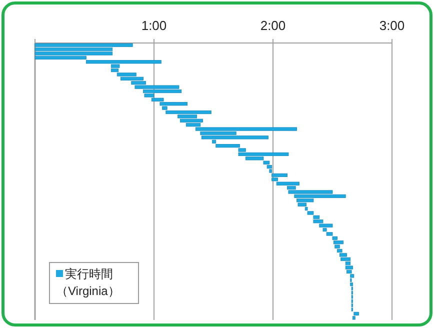 Image resolution: width=434 pixels, height=328 pixels. Describe the element at coordinates (392, 25) in the screenshot. I see `x-tick-label: 3:00` at that location.